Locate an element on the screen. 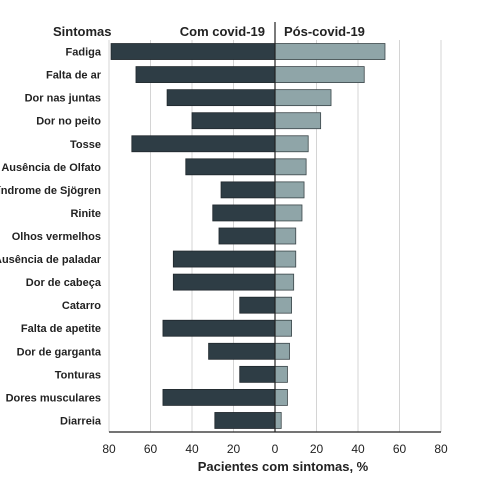  category-label: Síndrome de Sjögren is located at coordinates (50, 191).